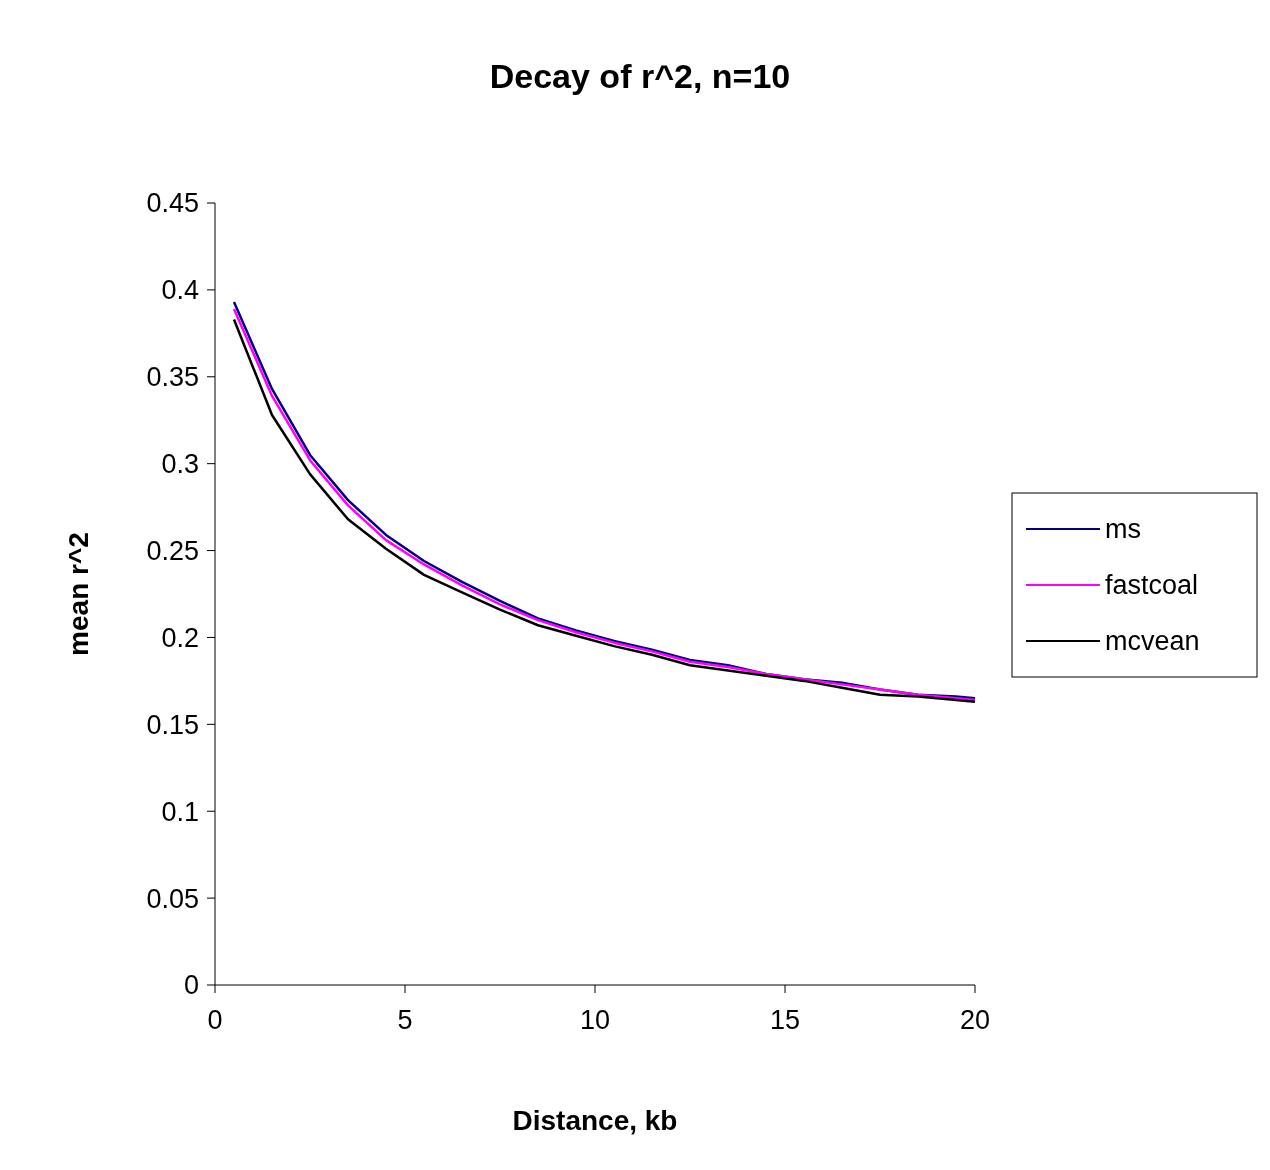  What do you see at coordinates (215, 1020) in the screenshot?
I see `x-tick-label: 0` at bounding box center [215, 1020].